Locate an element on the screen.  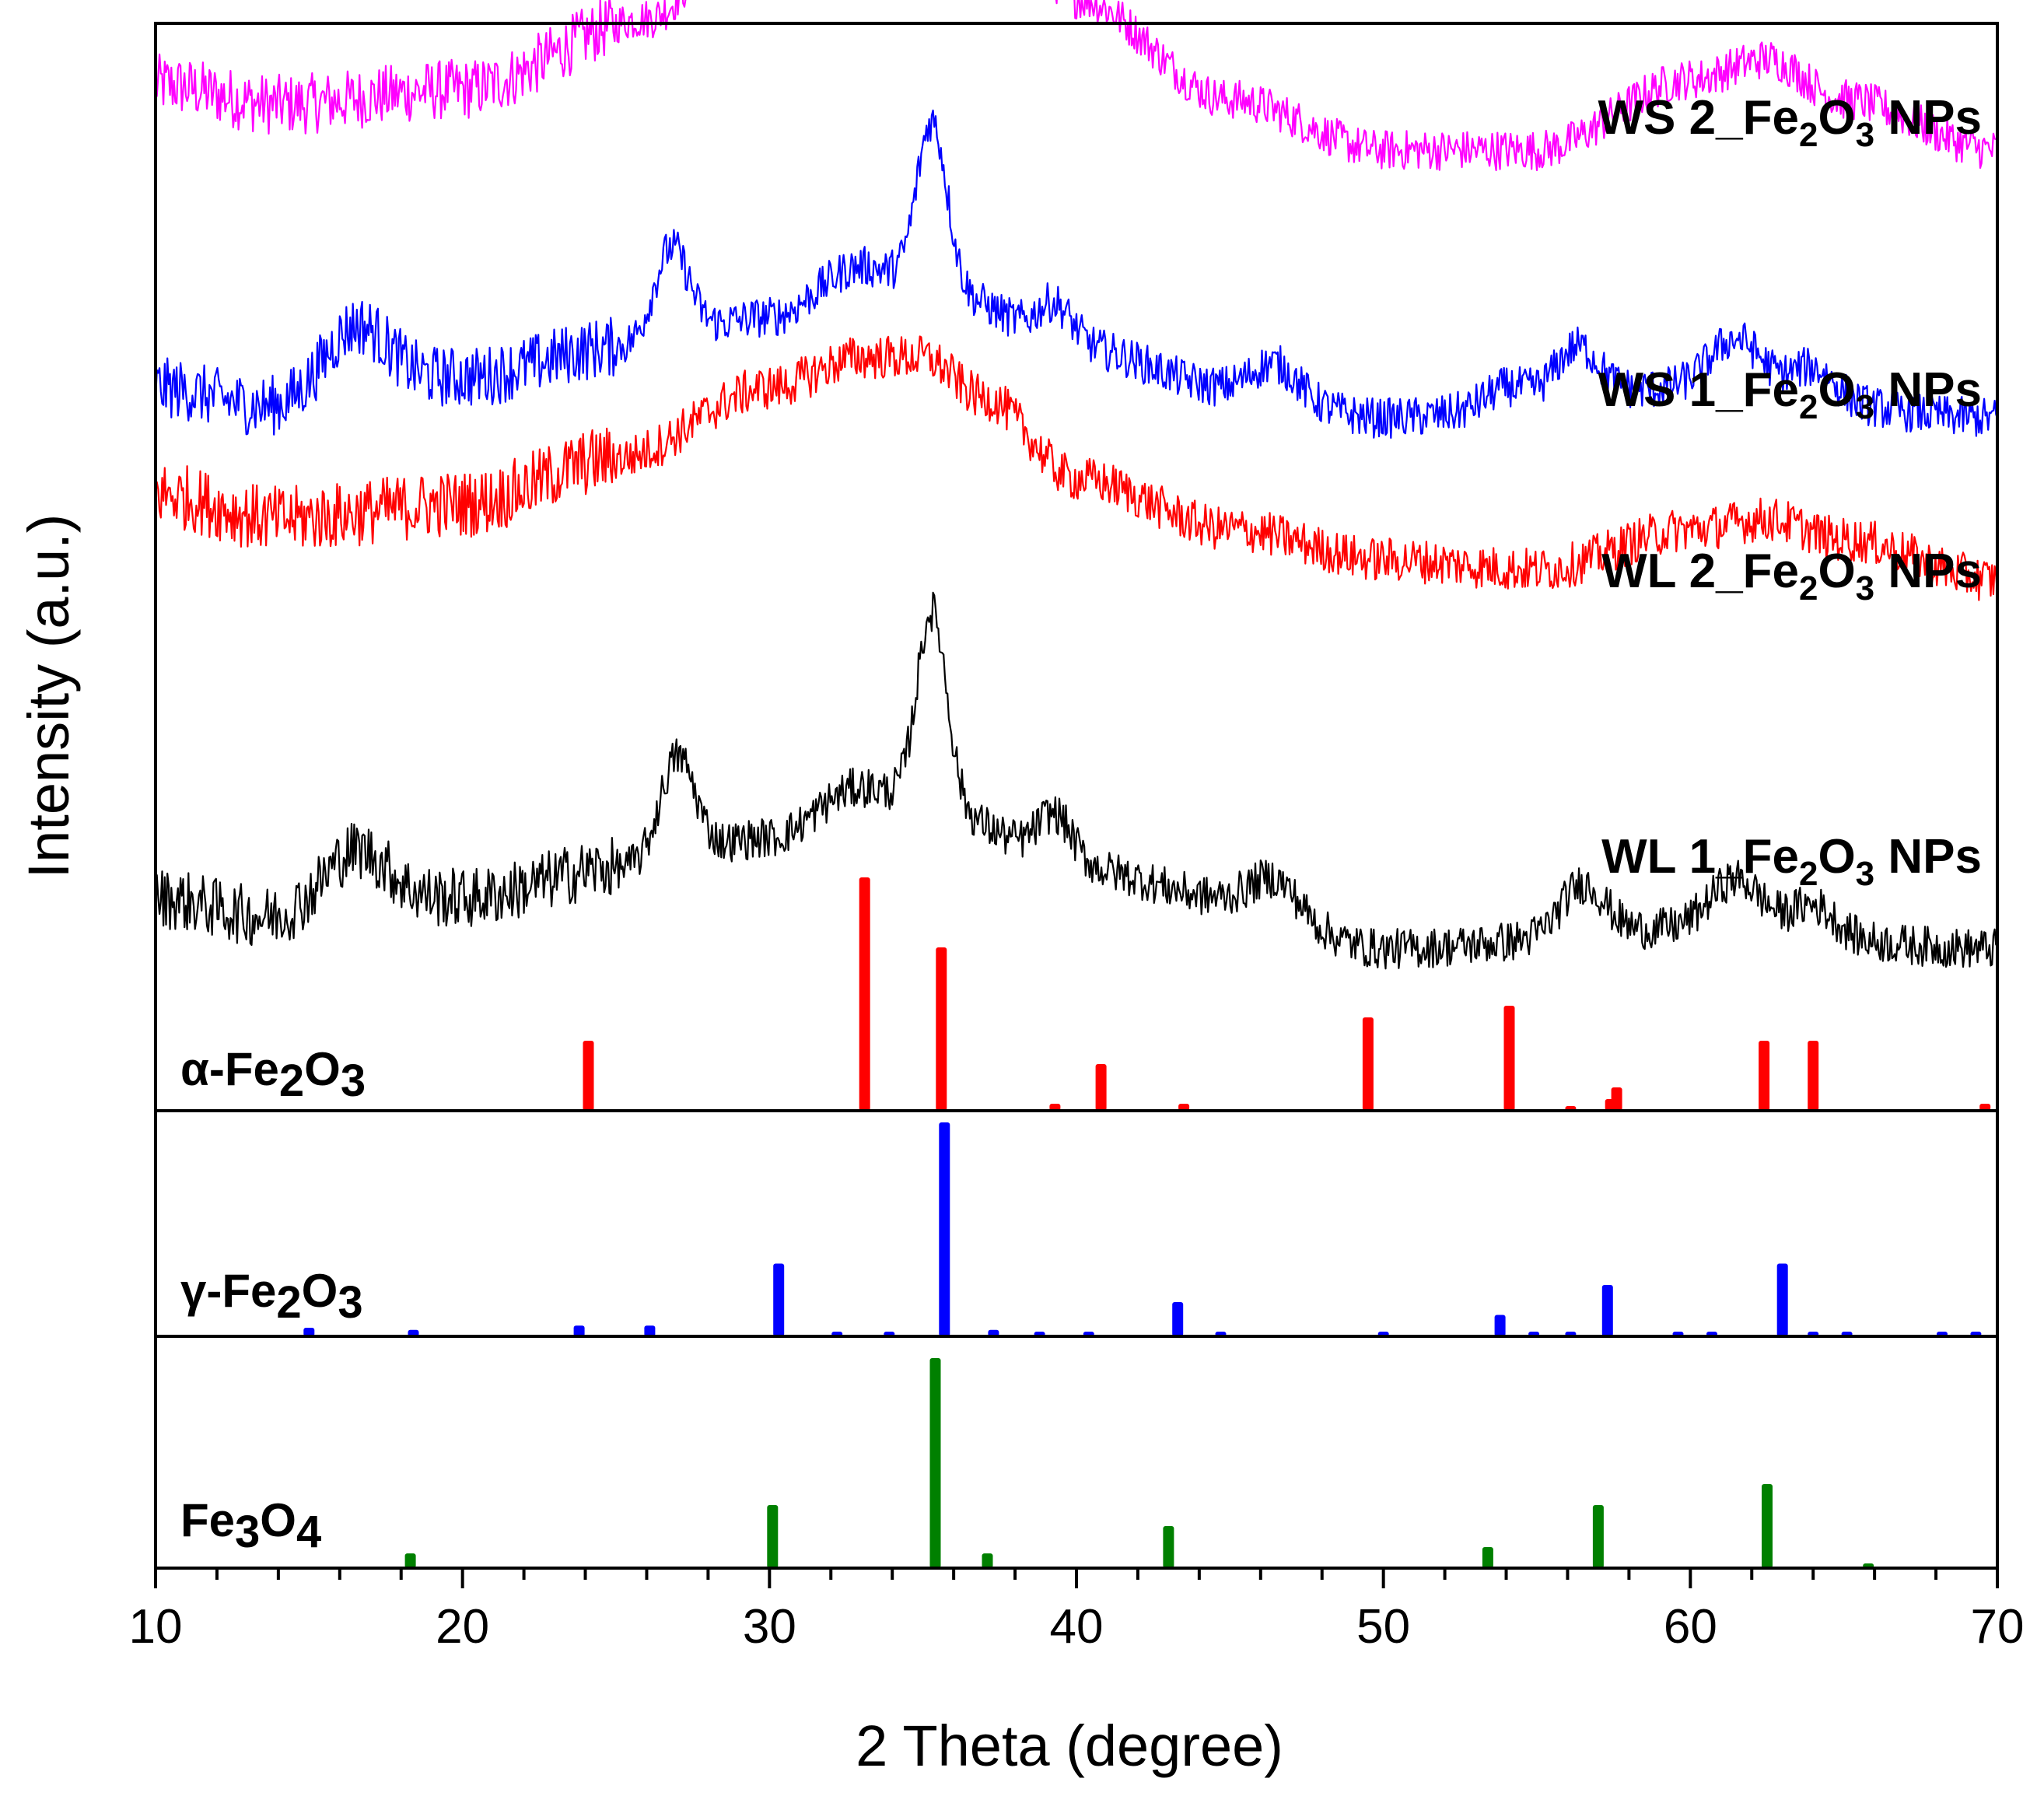
reference-label-1: γ-Fe2O3 is located at coordinates (272, 1296).